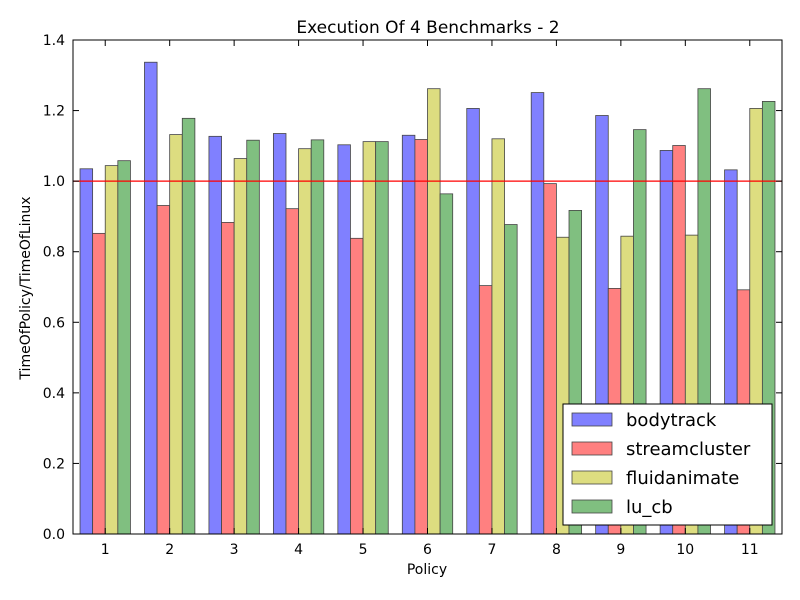 The height and width of the screenshot is (600, 800). I want to click on chart-title: Execution Of 4 Benchmarks - 2, so click(427, 28).